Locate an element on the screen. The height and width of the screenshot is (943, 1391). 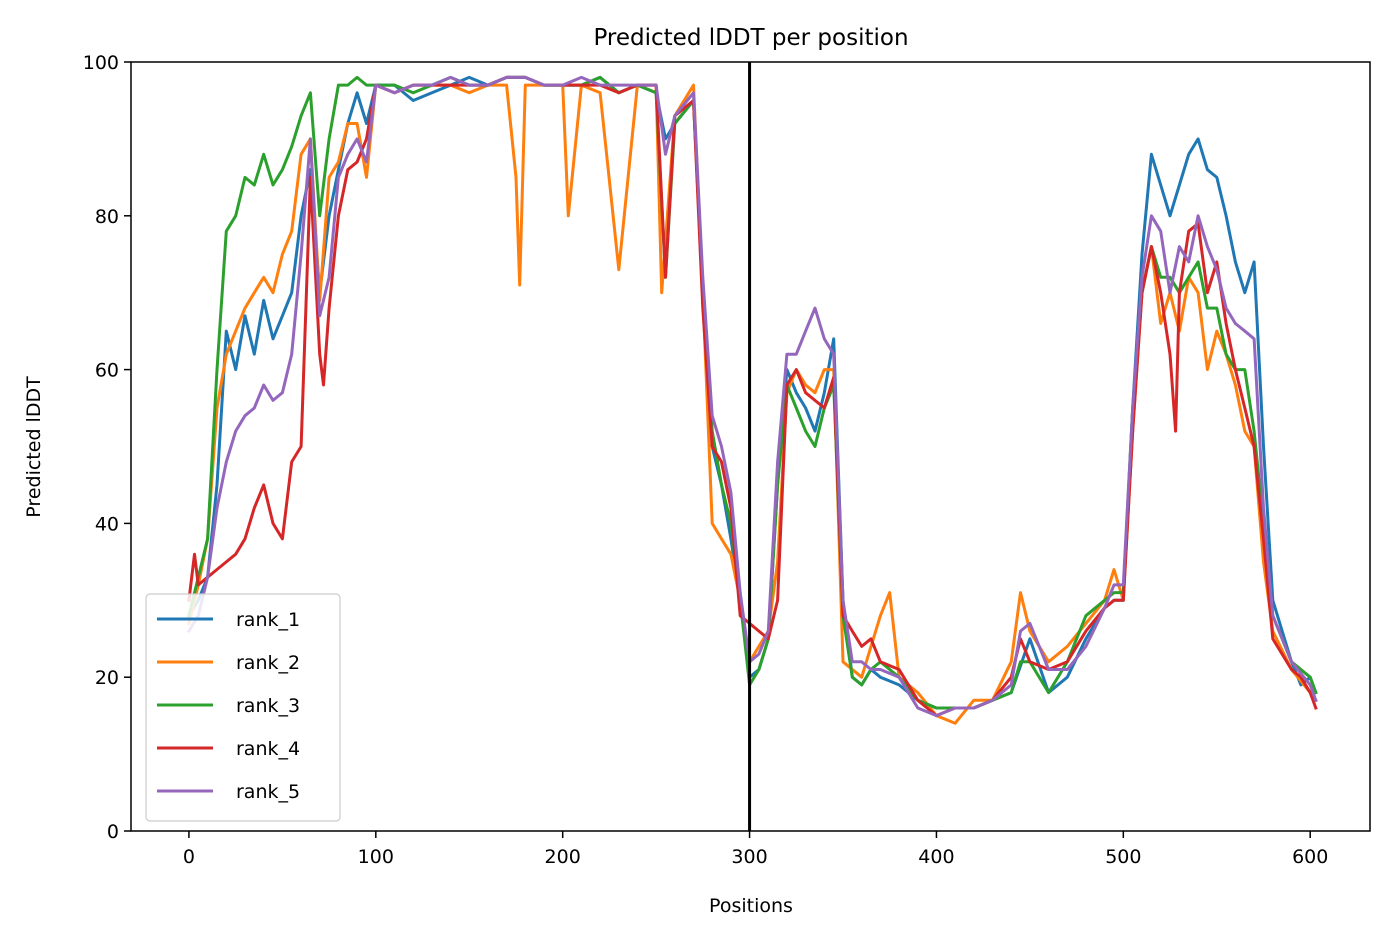
legend-box is located at coordinates (243, 707).